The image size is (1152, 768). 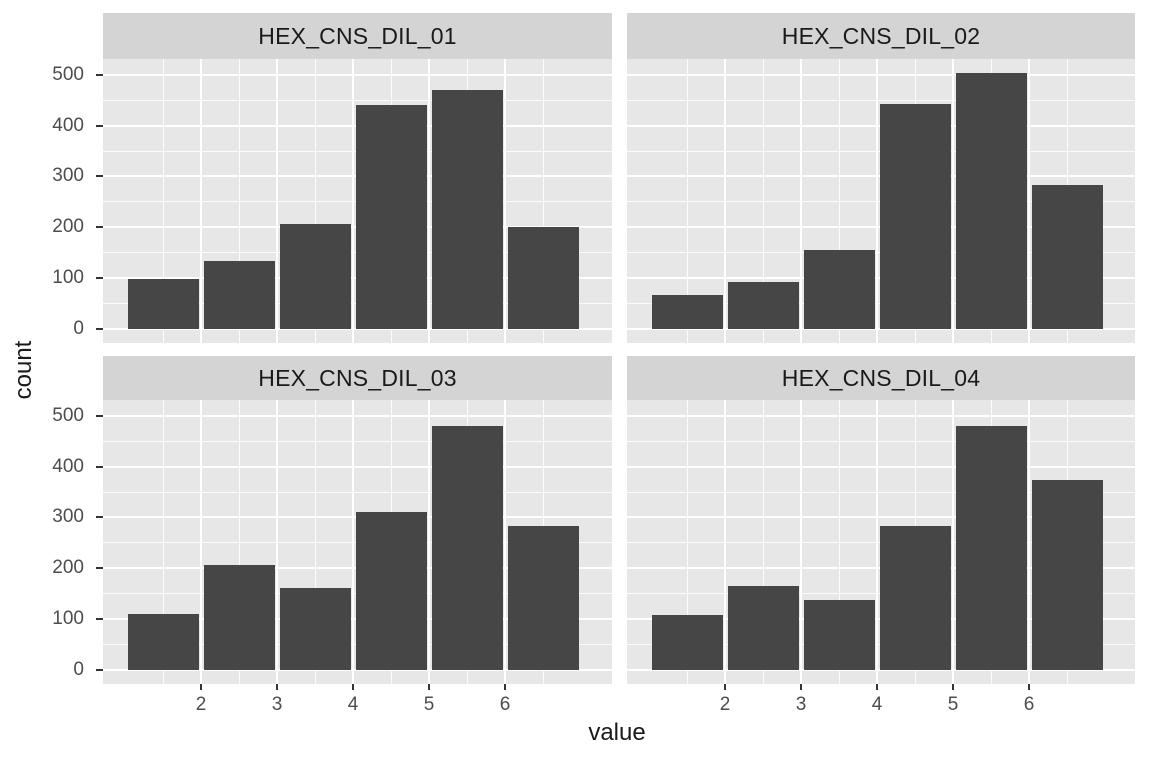 I want to click on facet-strip: HEX_CNS_DIL_02, so click(x=881, y=36).